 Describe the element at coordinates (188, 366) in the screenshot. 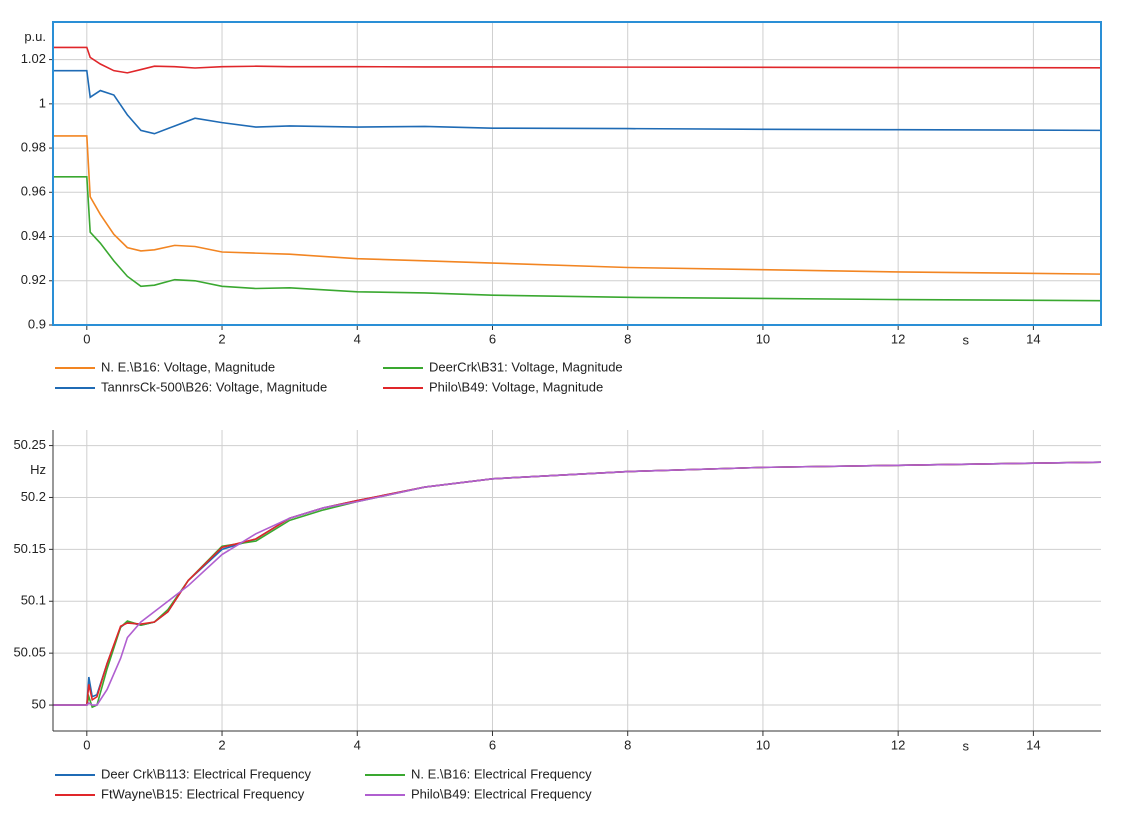

I see `legend-label: N. E.\B16: Voltage, Magnitude` at that location.